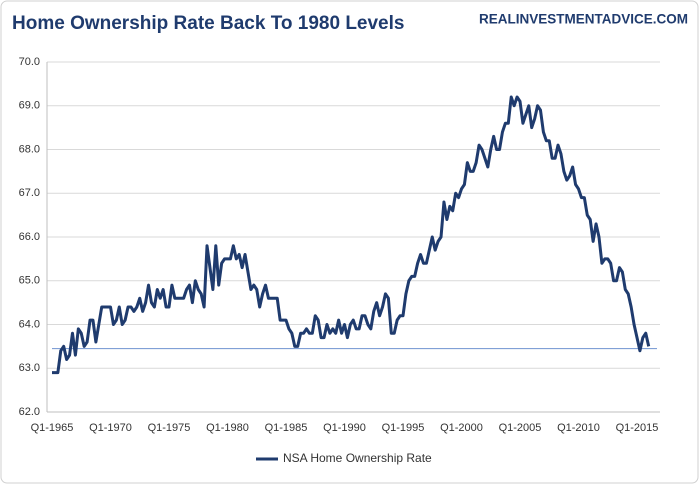  Describe the element at coordinates (29, 368) in the screenshot. I see `y-tick-label: 63.0` at that location.